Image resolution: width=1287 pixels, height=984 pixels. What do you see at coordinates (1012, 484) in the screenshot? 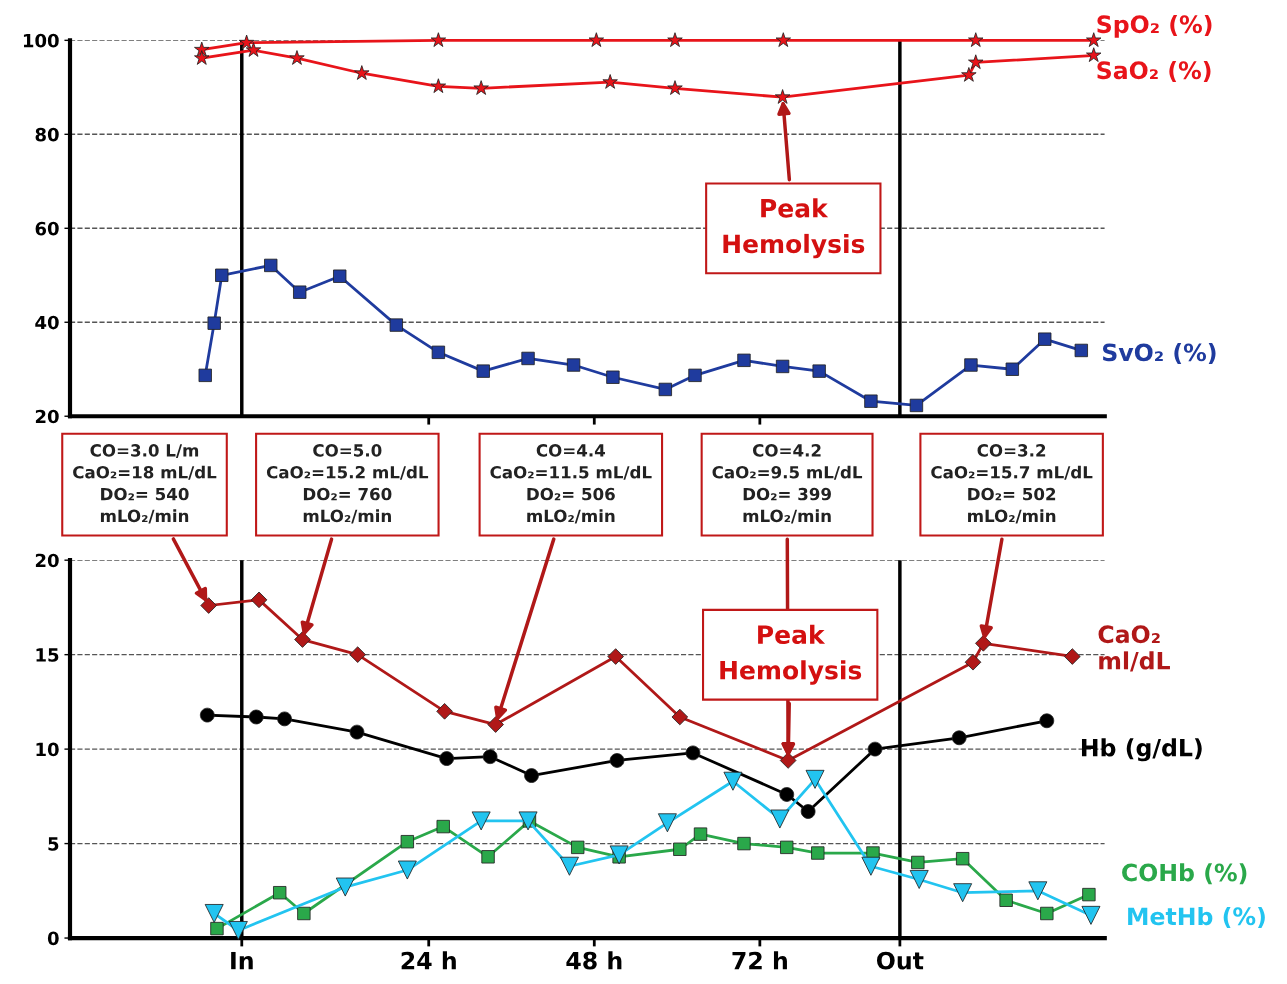
I see `annotation: CO=3.2 CaO₂=15.7 mL/dL DO₂= 502 mLO₂/min` at bounding box center [1012, 484].